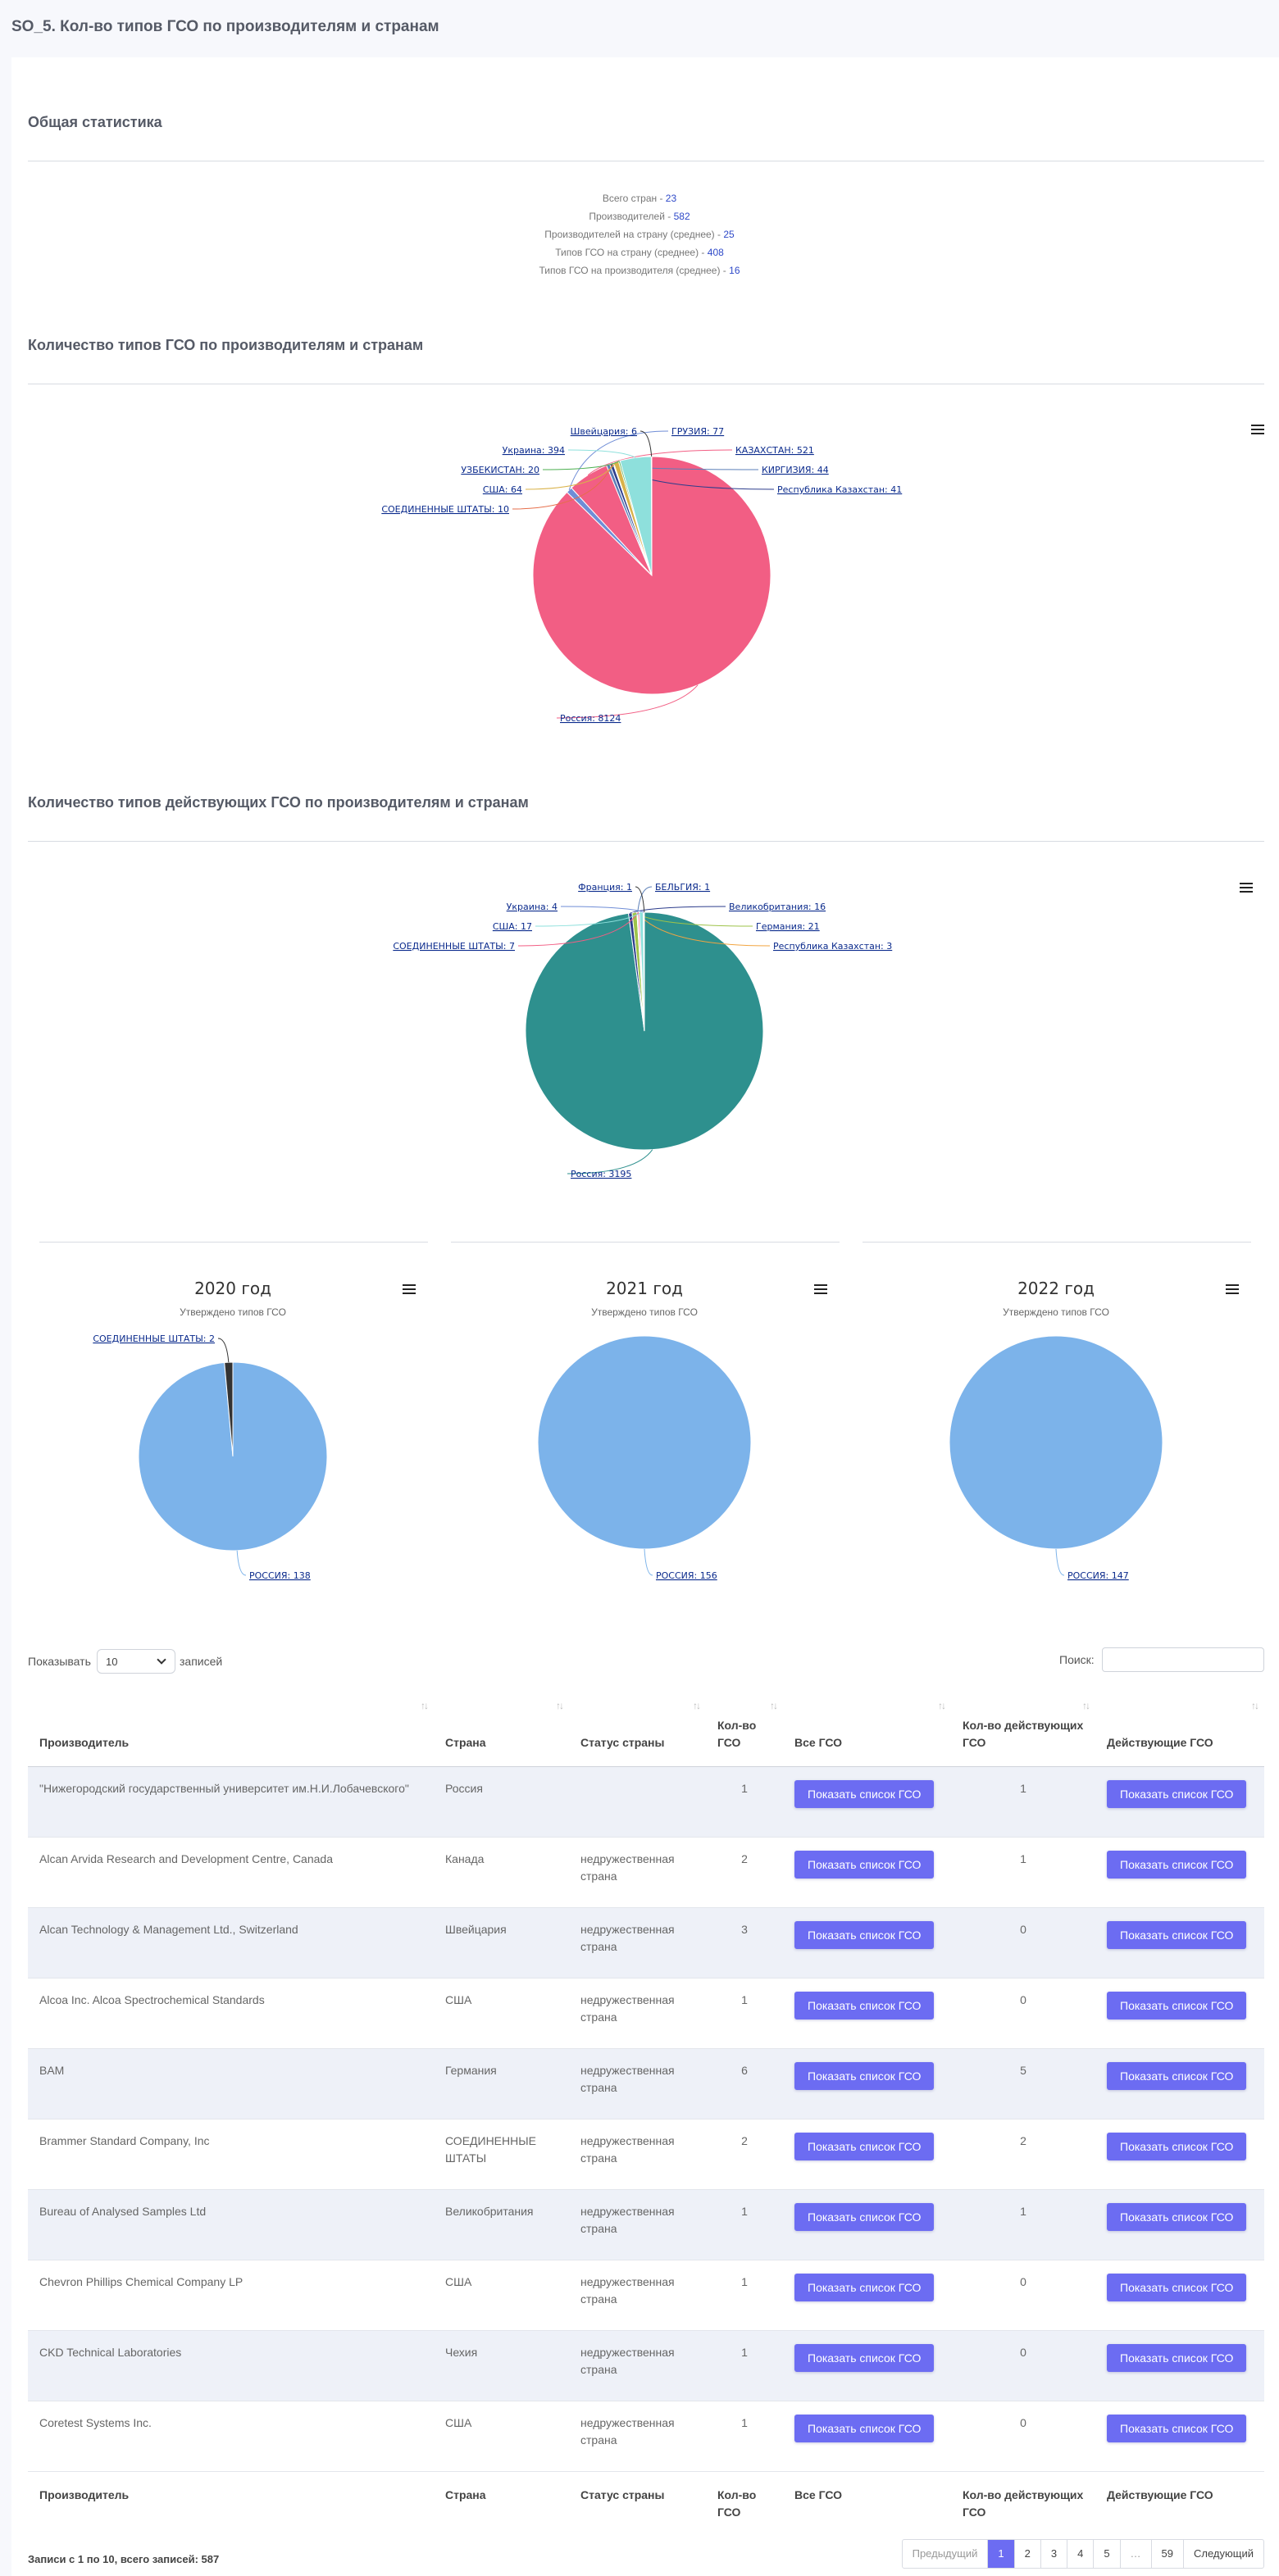  I want to click on table-info: Записи с 1 по 10, всего записей: 587, so click(124, 2559).